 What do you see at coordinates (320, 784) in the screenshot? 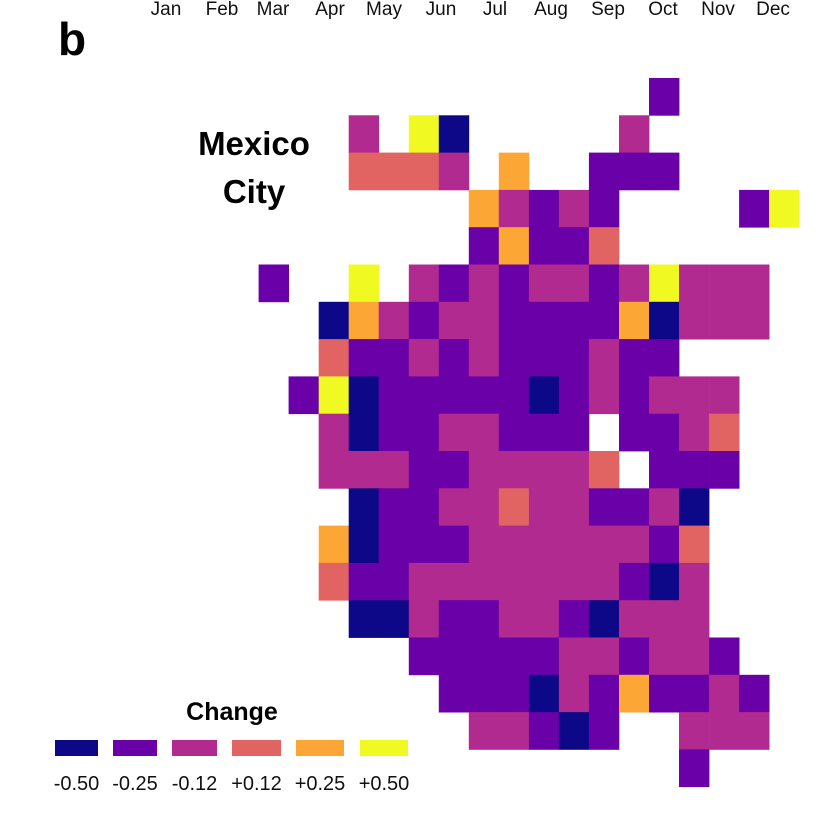
I see `legend-label: +0.25` at bounding box center [320, 784].